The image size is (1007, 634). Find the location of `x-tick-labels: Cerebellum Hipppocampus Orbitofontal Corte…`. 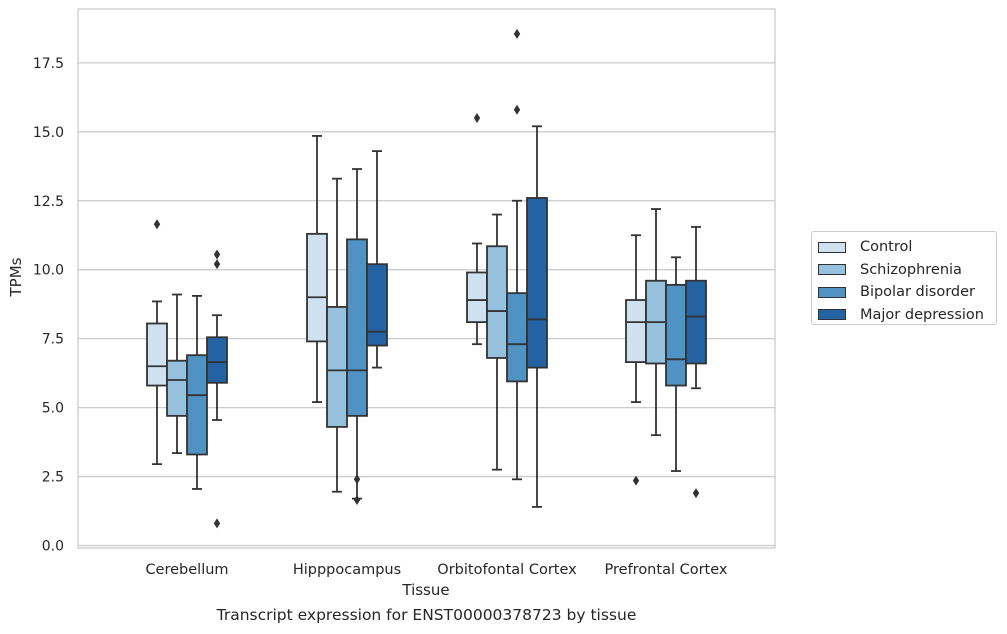

x-tick-labels: Cerebellum Hipppocampus Orbitofontal Corte… is located at coordinates (436, 570).